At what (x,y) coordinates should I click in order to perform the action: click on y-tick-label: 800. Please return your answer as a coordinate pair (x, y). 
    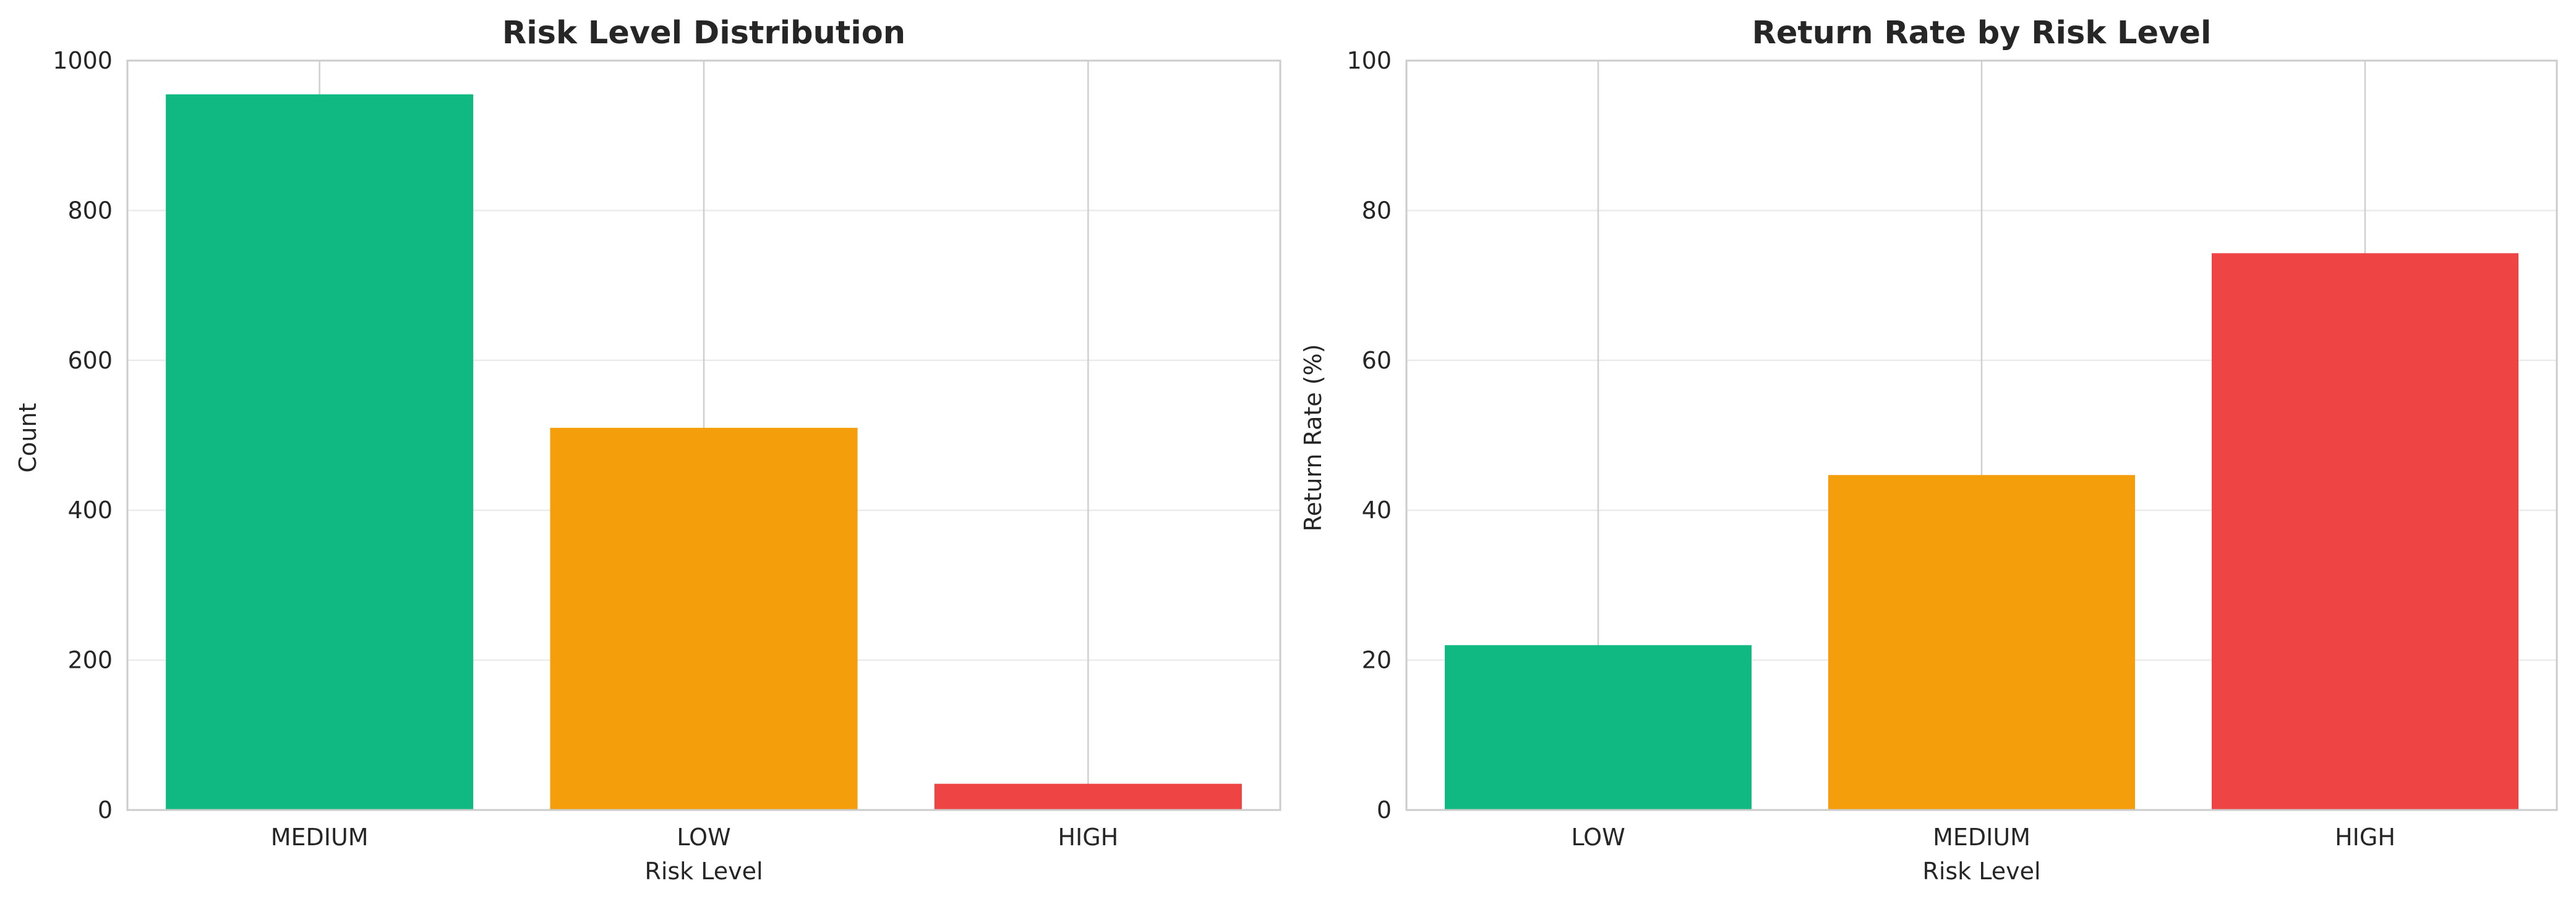
    Looking at the image, I should click on (90, 211).